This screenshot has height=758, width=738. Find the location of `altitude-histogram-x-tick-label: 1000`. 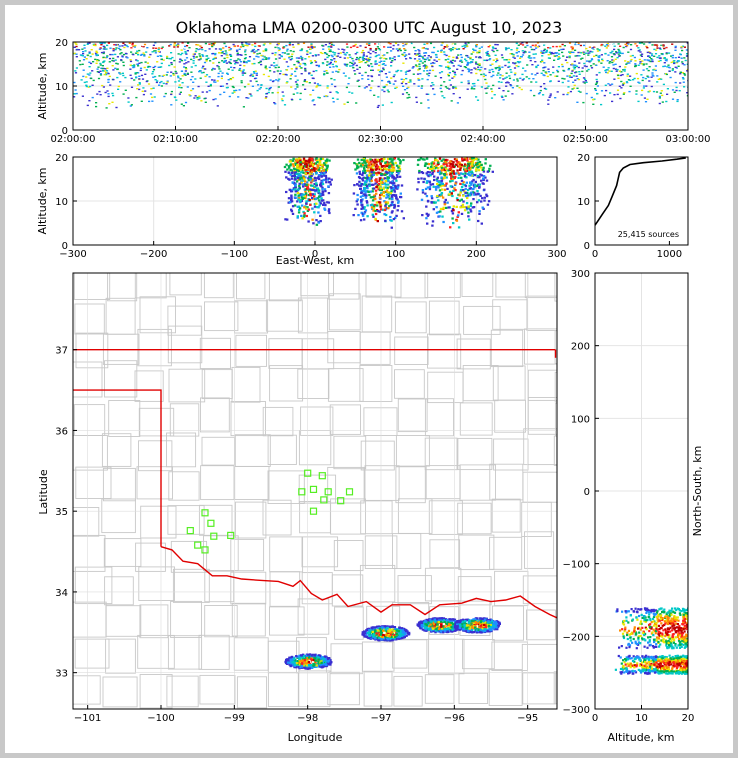

altitude-histogram-x-tick-label: 1000 is located at coordinates (669, 254).